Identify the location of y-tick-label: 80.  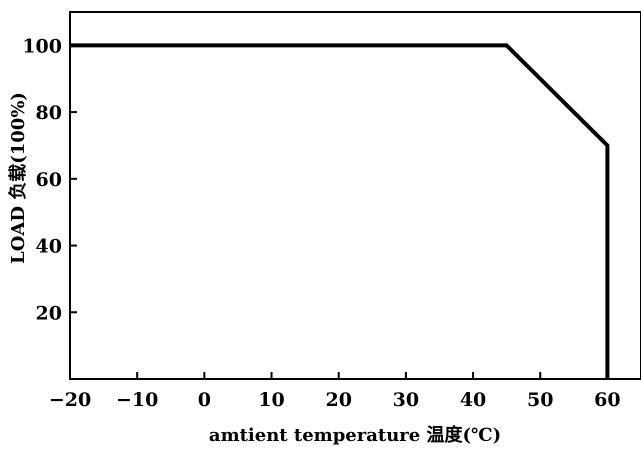
(49, 113).